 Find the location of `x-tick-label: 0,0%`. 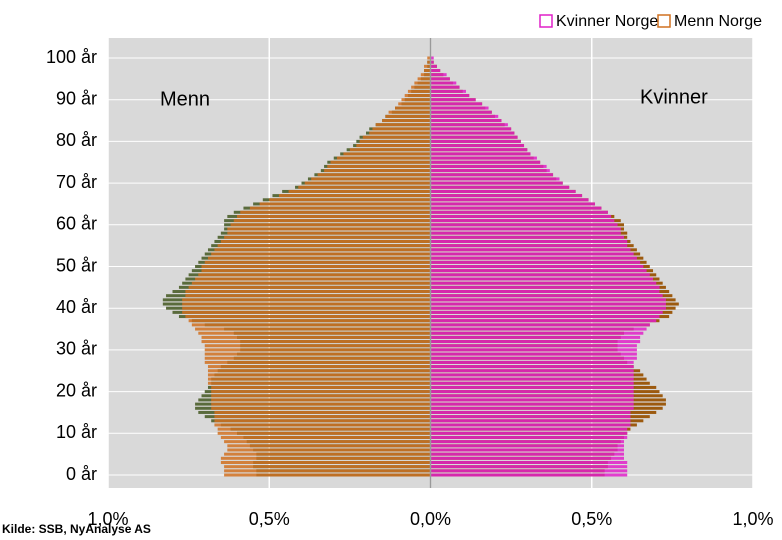

x-tick-label: 0,0% is located at coordinates (430, 519).